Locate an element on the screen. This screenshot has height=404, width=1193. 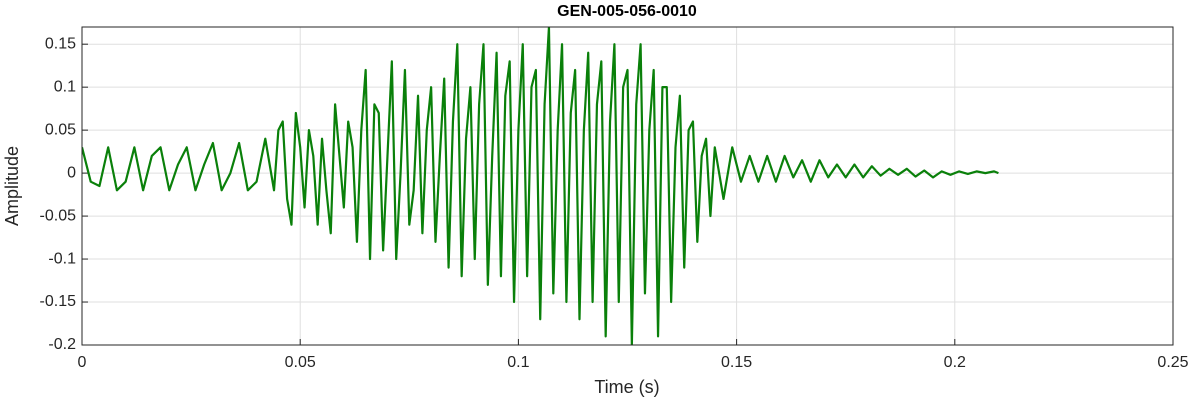
x-tick-label: 0.25 is located at coordinates (1172, 362).